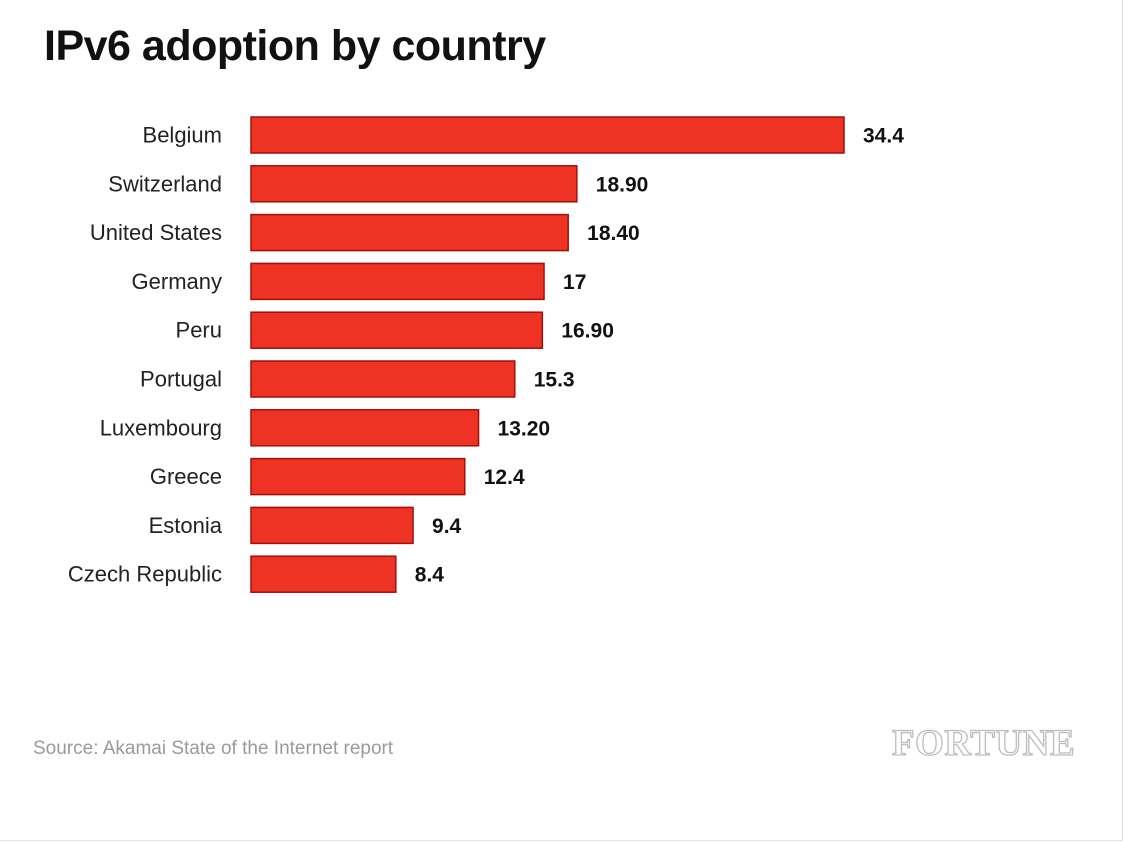 This screenshot has width=1124, height=842. What do you see at coordinates (524, 428) in the screenshot?
I see `value-label: 13.20` at bounding box center [524, 428].